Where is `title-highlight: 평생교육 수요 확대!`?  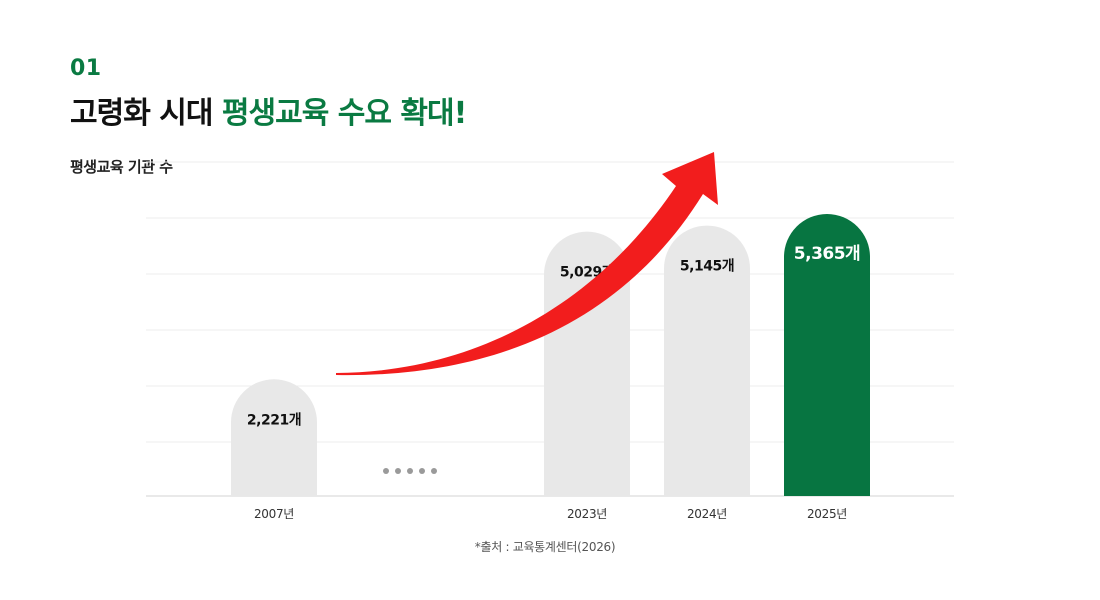 title-highlight: 평생교육 수요 확대! is located at coordinates (344, 113).